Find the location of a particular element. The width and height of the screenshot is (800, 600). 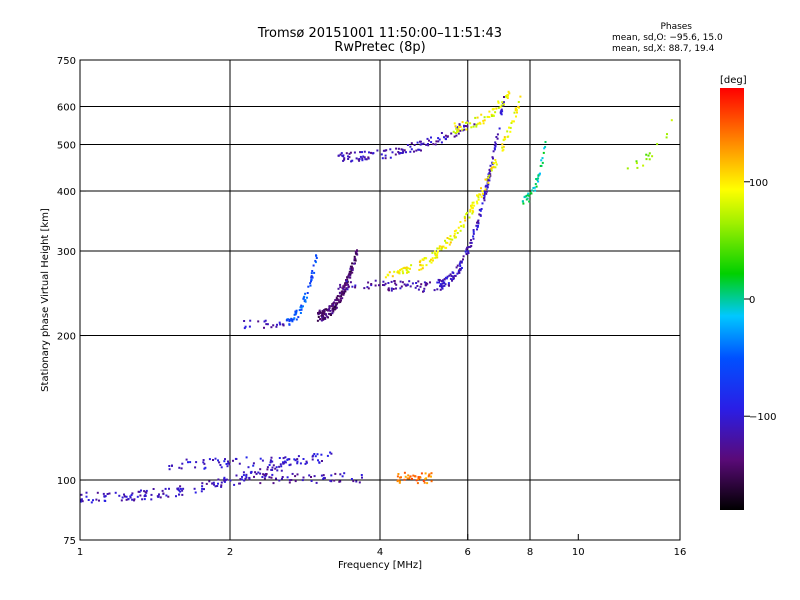

chart-subtitle: RwPretec (8p) is located at coordinates (380, 47).